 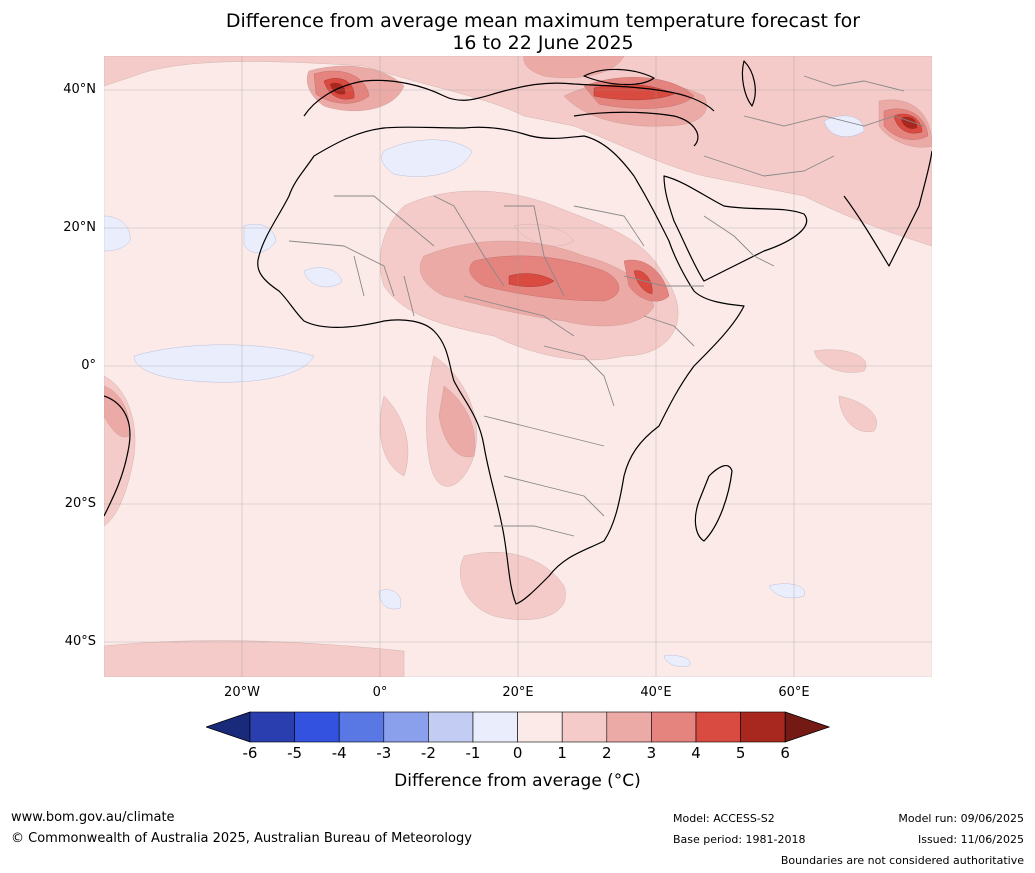 I want to click on footer-model: Model: ACCESS-S2, so click(x=724, y=818).